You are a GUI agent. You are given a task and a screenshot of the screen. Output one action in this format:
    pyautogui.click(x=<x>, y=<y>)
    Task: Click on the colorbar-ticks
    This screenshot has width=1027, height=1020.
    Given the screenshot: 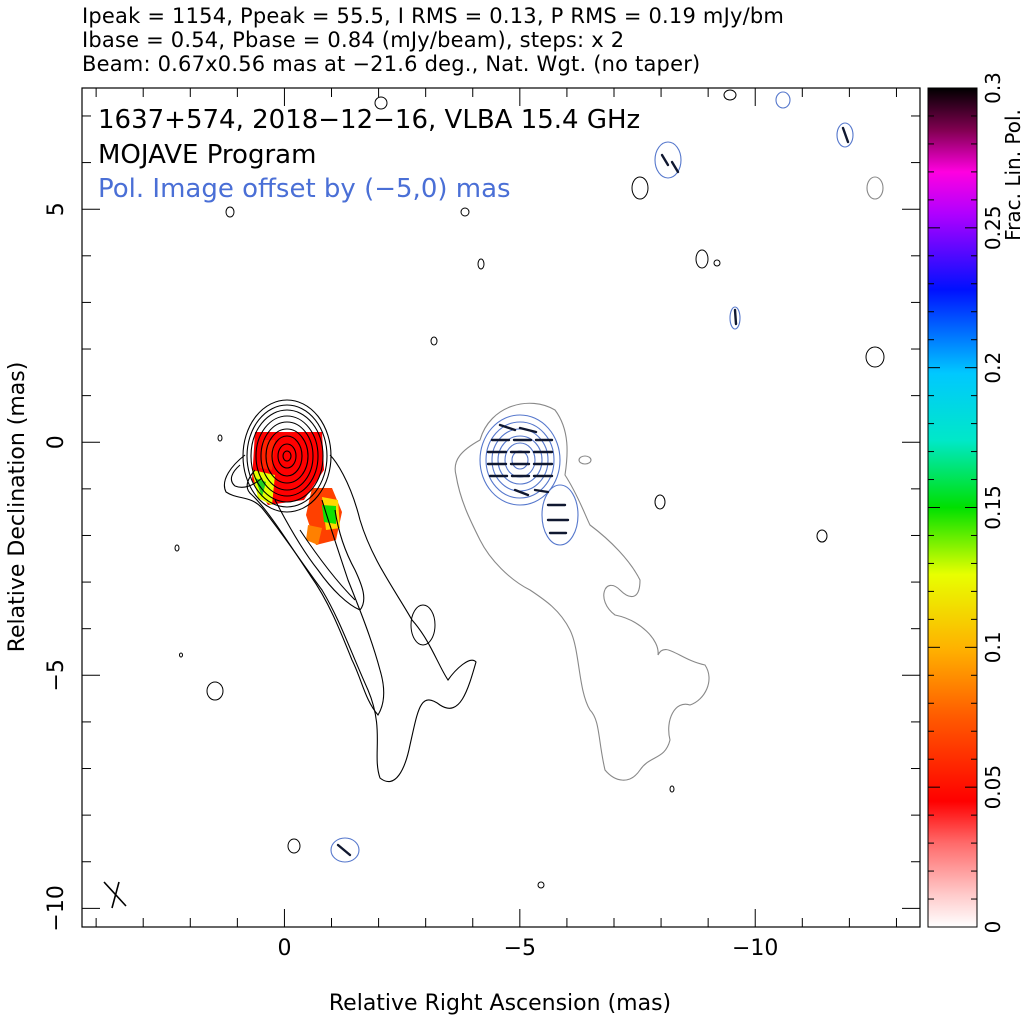 What is the action you would take?
    pyautogui.click(x=952, y=507)
    